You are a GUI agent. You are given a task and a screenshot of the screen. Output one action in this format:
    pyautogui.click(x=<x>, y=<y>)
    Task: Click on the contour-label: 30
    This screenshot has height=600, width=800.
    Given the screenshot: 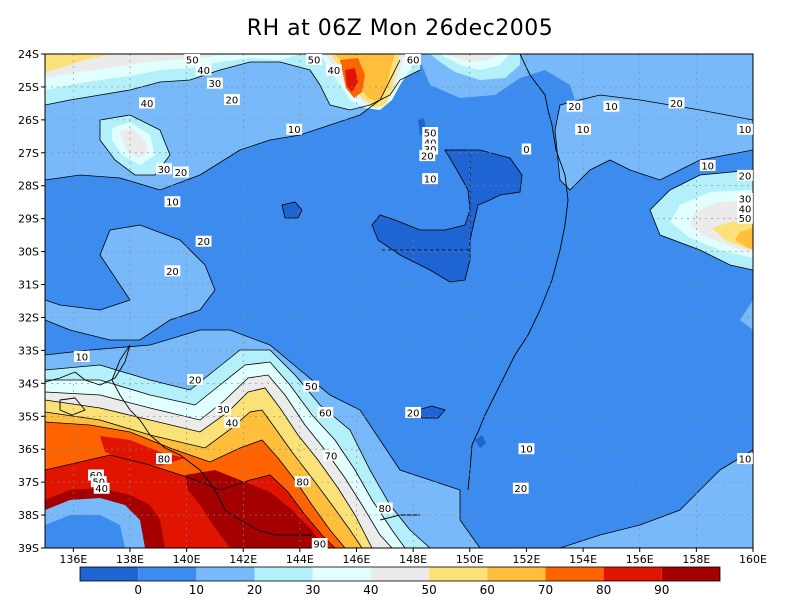 What is the action you would take?
    pyautogui.click(x=164, y=170)
    